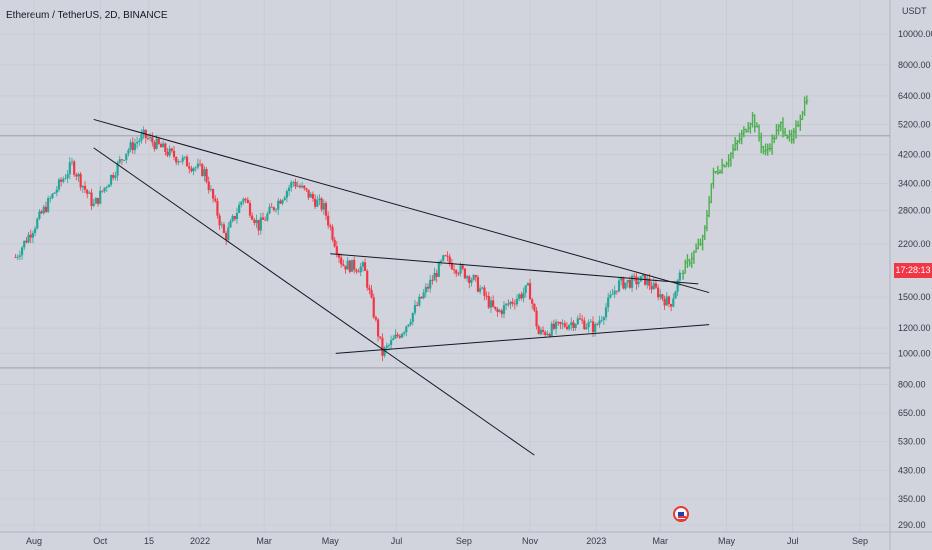 This screenshot has height=550, width=932. Describe the element at coordinates (727, 541) in the screenshot. I see `time-tick-label: May` at that location.